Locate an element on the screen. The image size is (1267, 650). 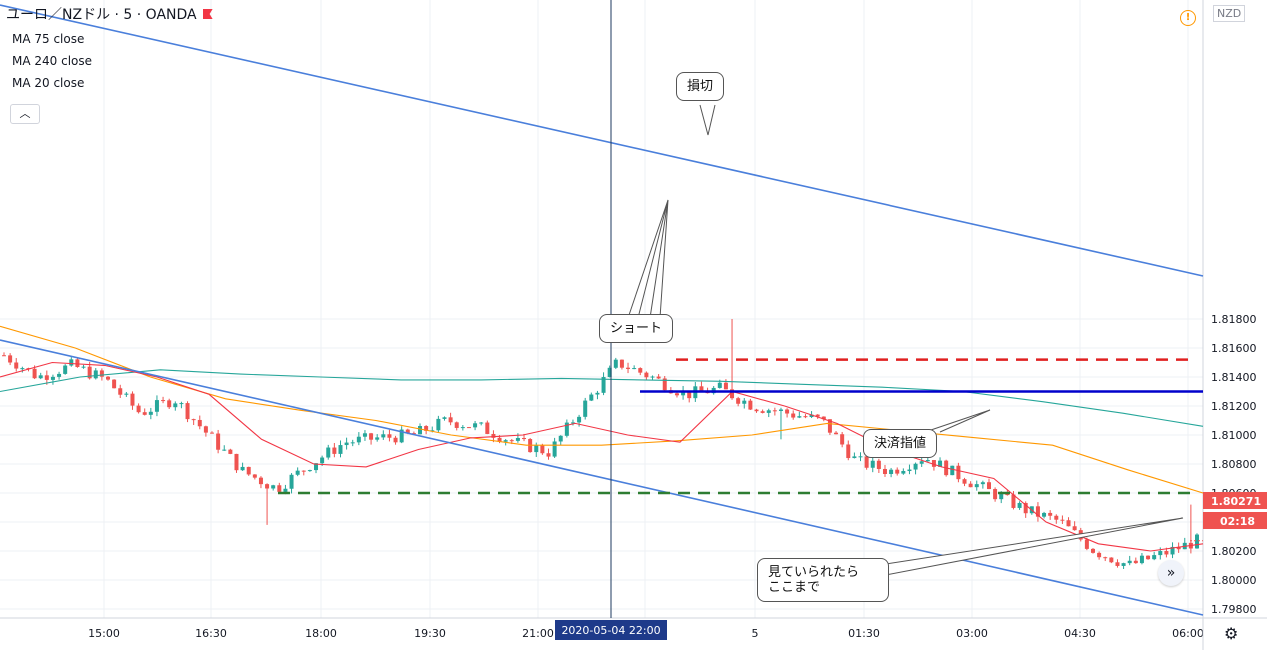
crosshair-time-badge is located at coordinates (611, 630).